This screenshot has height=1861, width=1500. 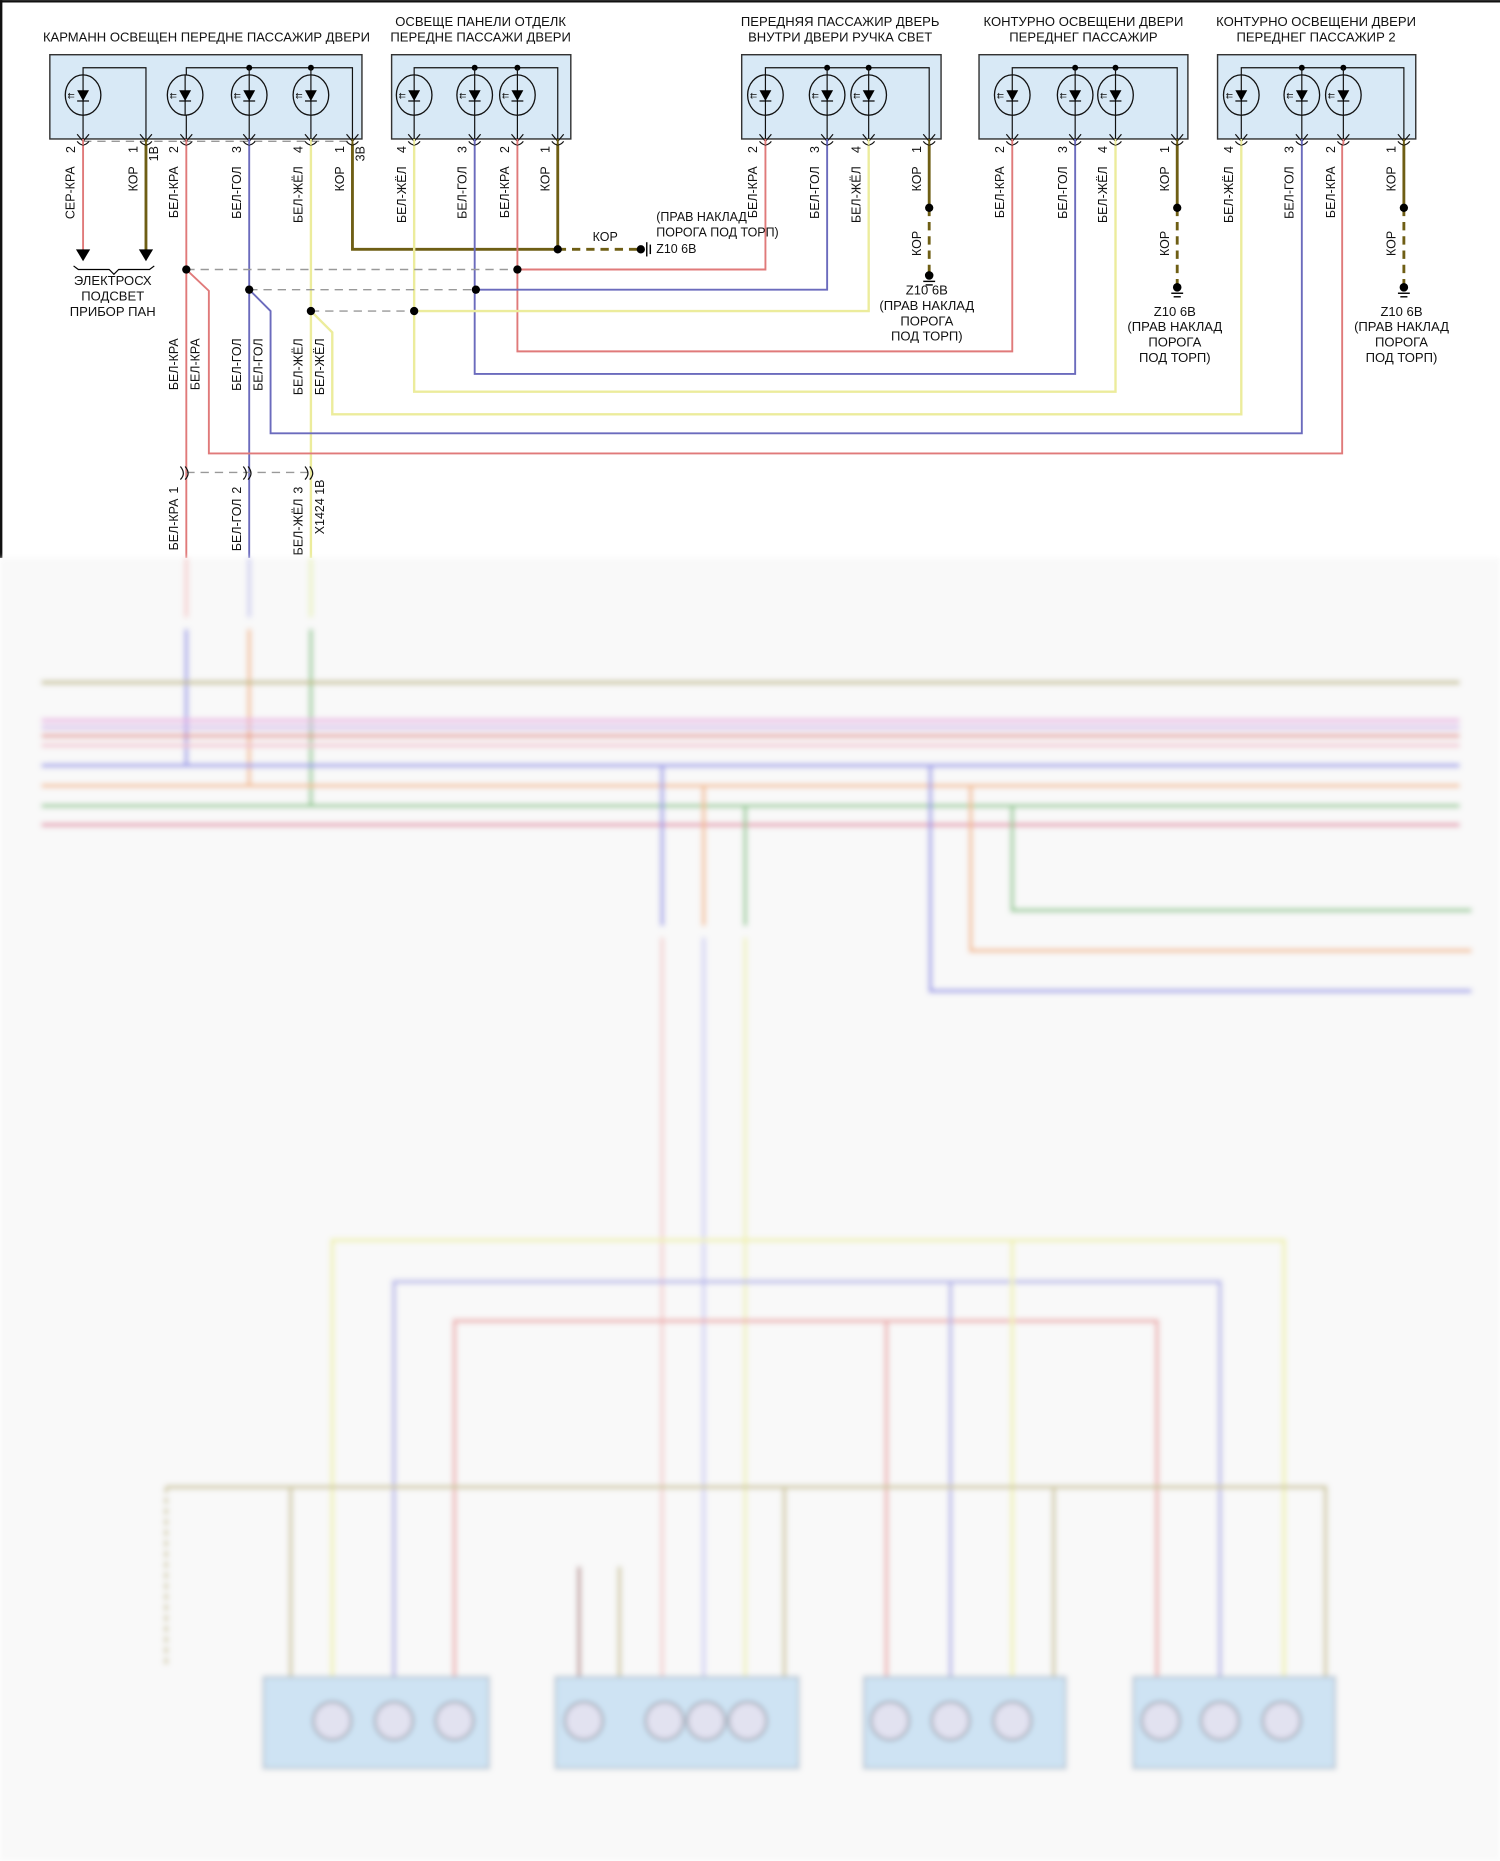 What do you see at coordinates (480, 37) in the screenshot?
I see `component-title: ПЕРЕДНЕ ПАССАЖИ ДВЕРИ` at bounding box center [480, 37].